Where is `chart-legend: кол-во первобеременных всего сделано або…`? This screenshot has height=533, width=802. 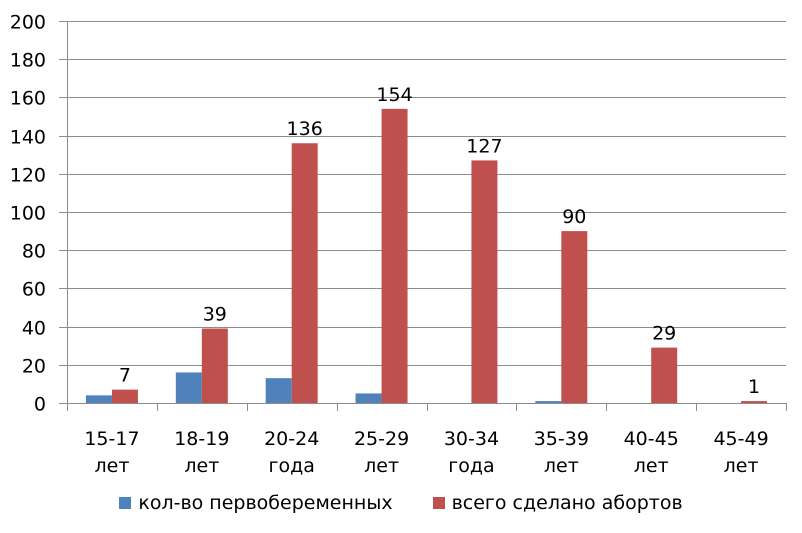 chart-legend: кол-во первобеременных всего сделано або… is located at coordinates (401, 503).